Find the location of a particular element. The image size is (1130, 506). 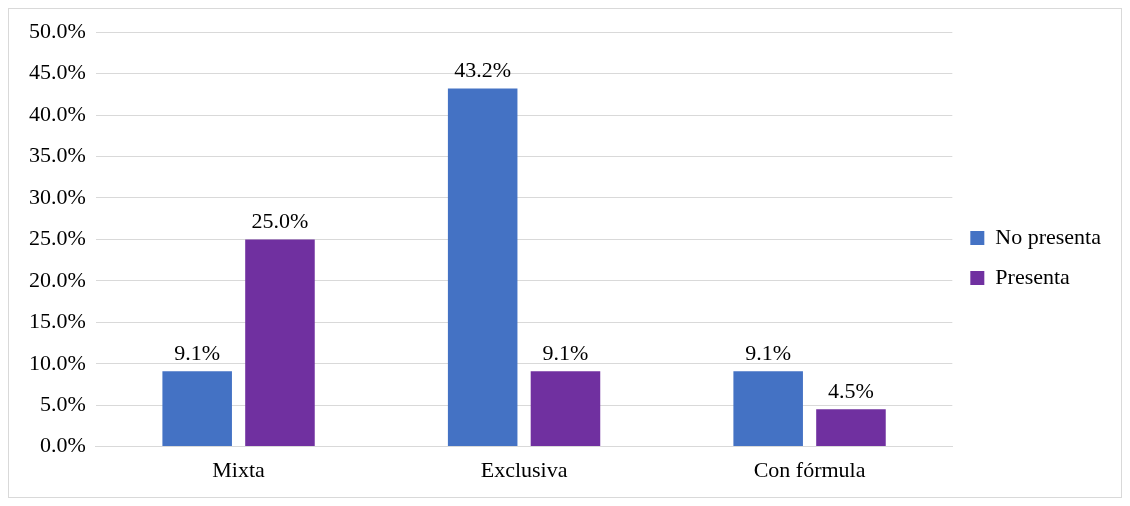

y-tick-label: 15.0% is located at coordinates (57, 321).